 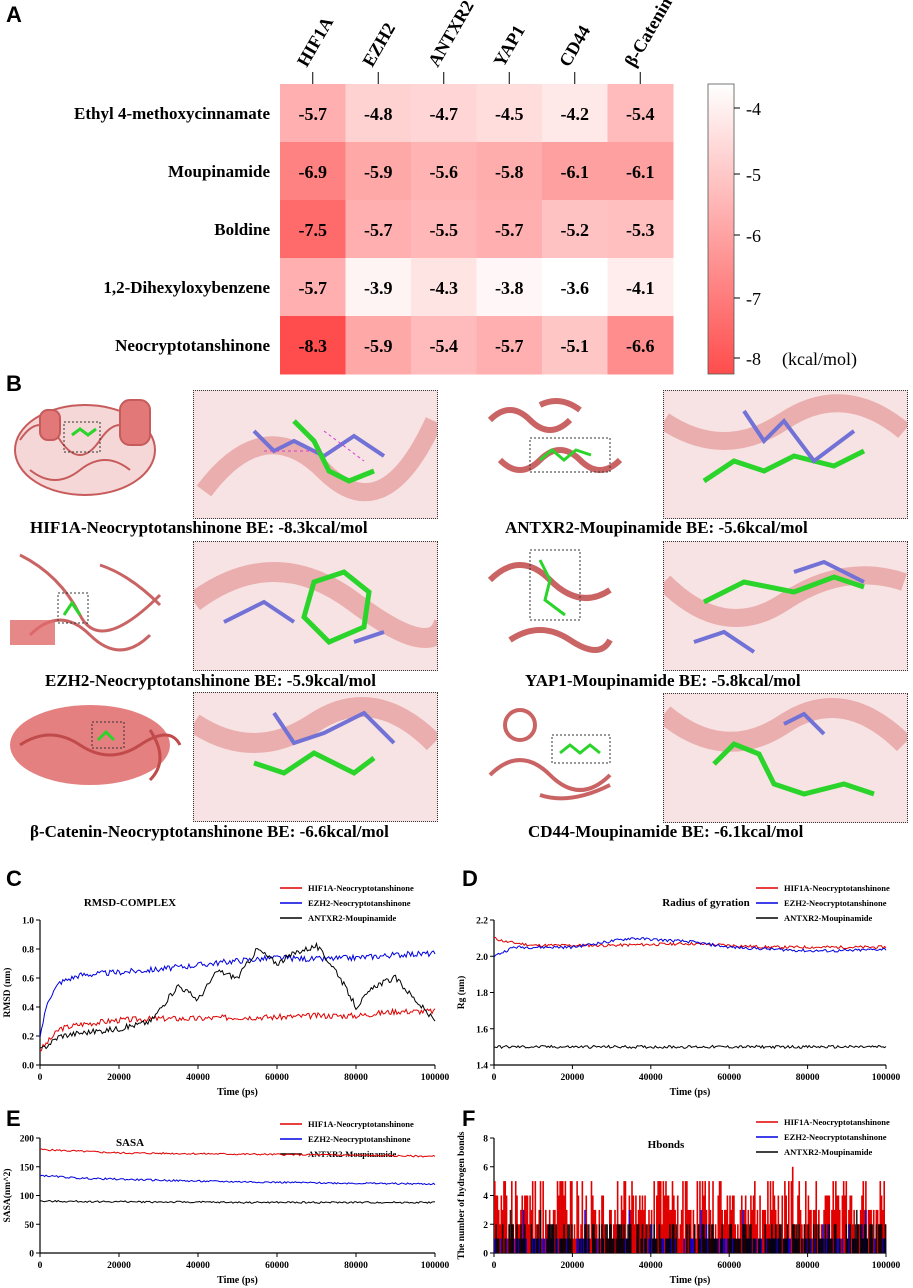 What do you see at coordinates (27, 1197) in the screenshot?
I see `y-tick-label: 100` at bounding box center [27, 1197].